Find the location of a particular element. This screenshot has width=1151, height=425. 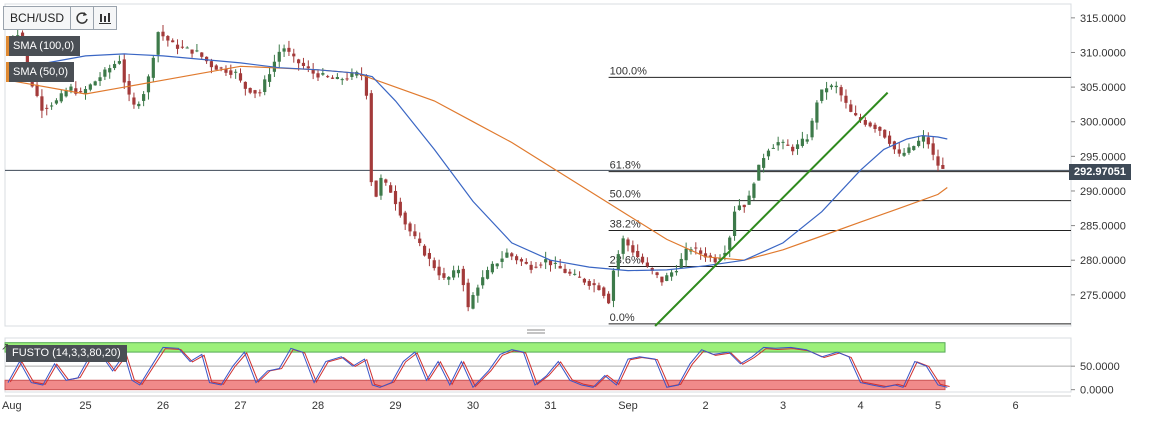

stoch-k-line is located at coordinates (477, 367).